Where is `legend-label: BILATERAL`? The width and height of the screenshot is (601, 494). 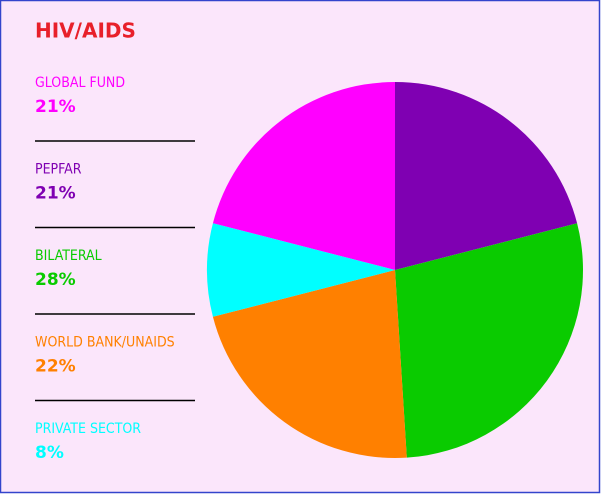 legend-label: BILATERAL is located at coordinates (68, 256).